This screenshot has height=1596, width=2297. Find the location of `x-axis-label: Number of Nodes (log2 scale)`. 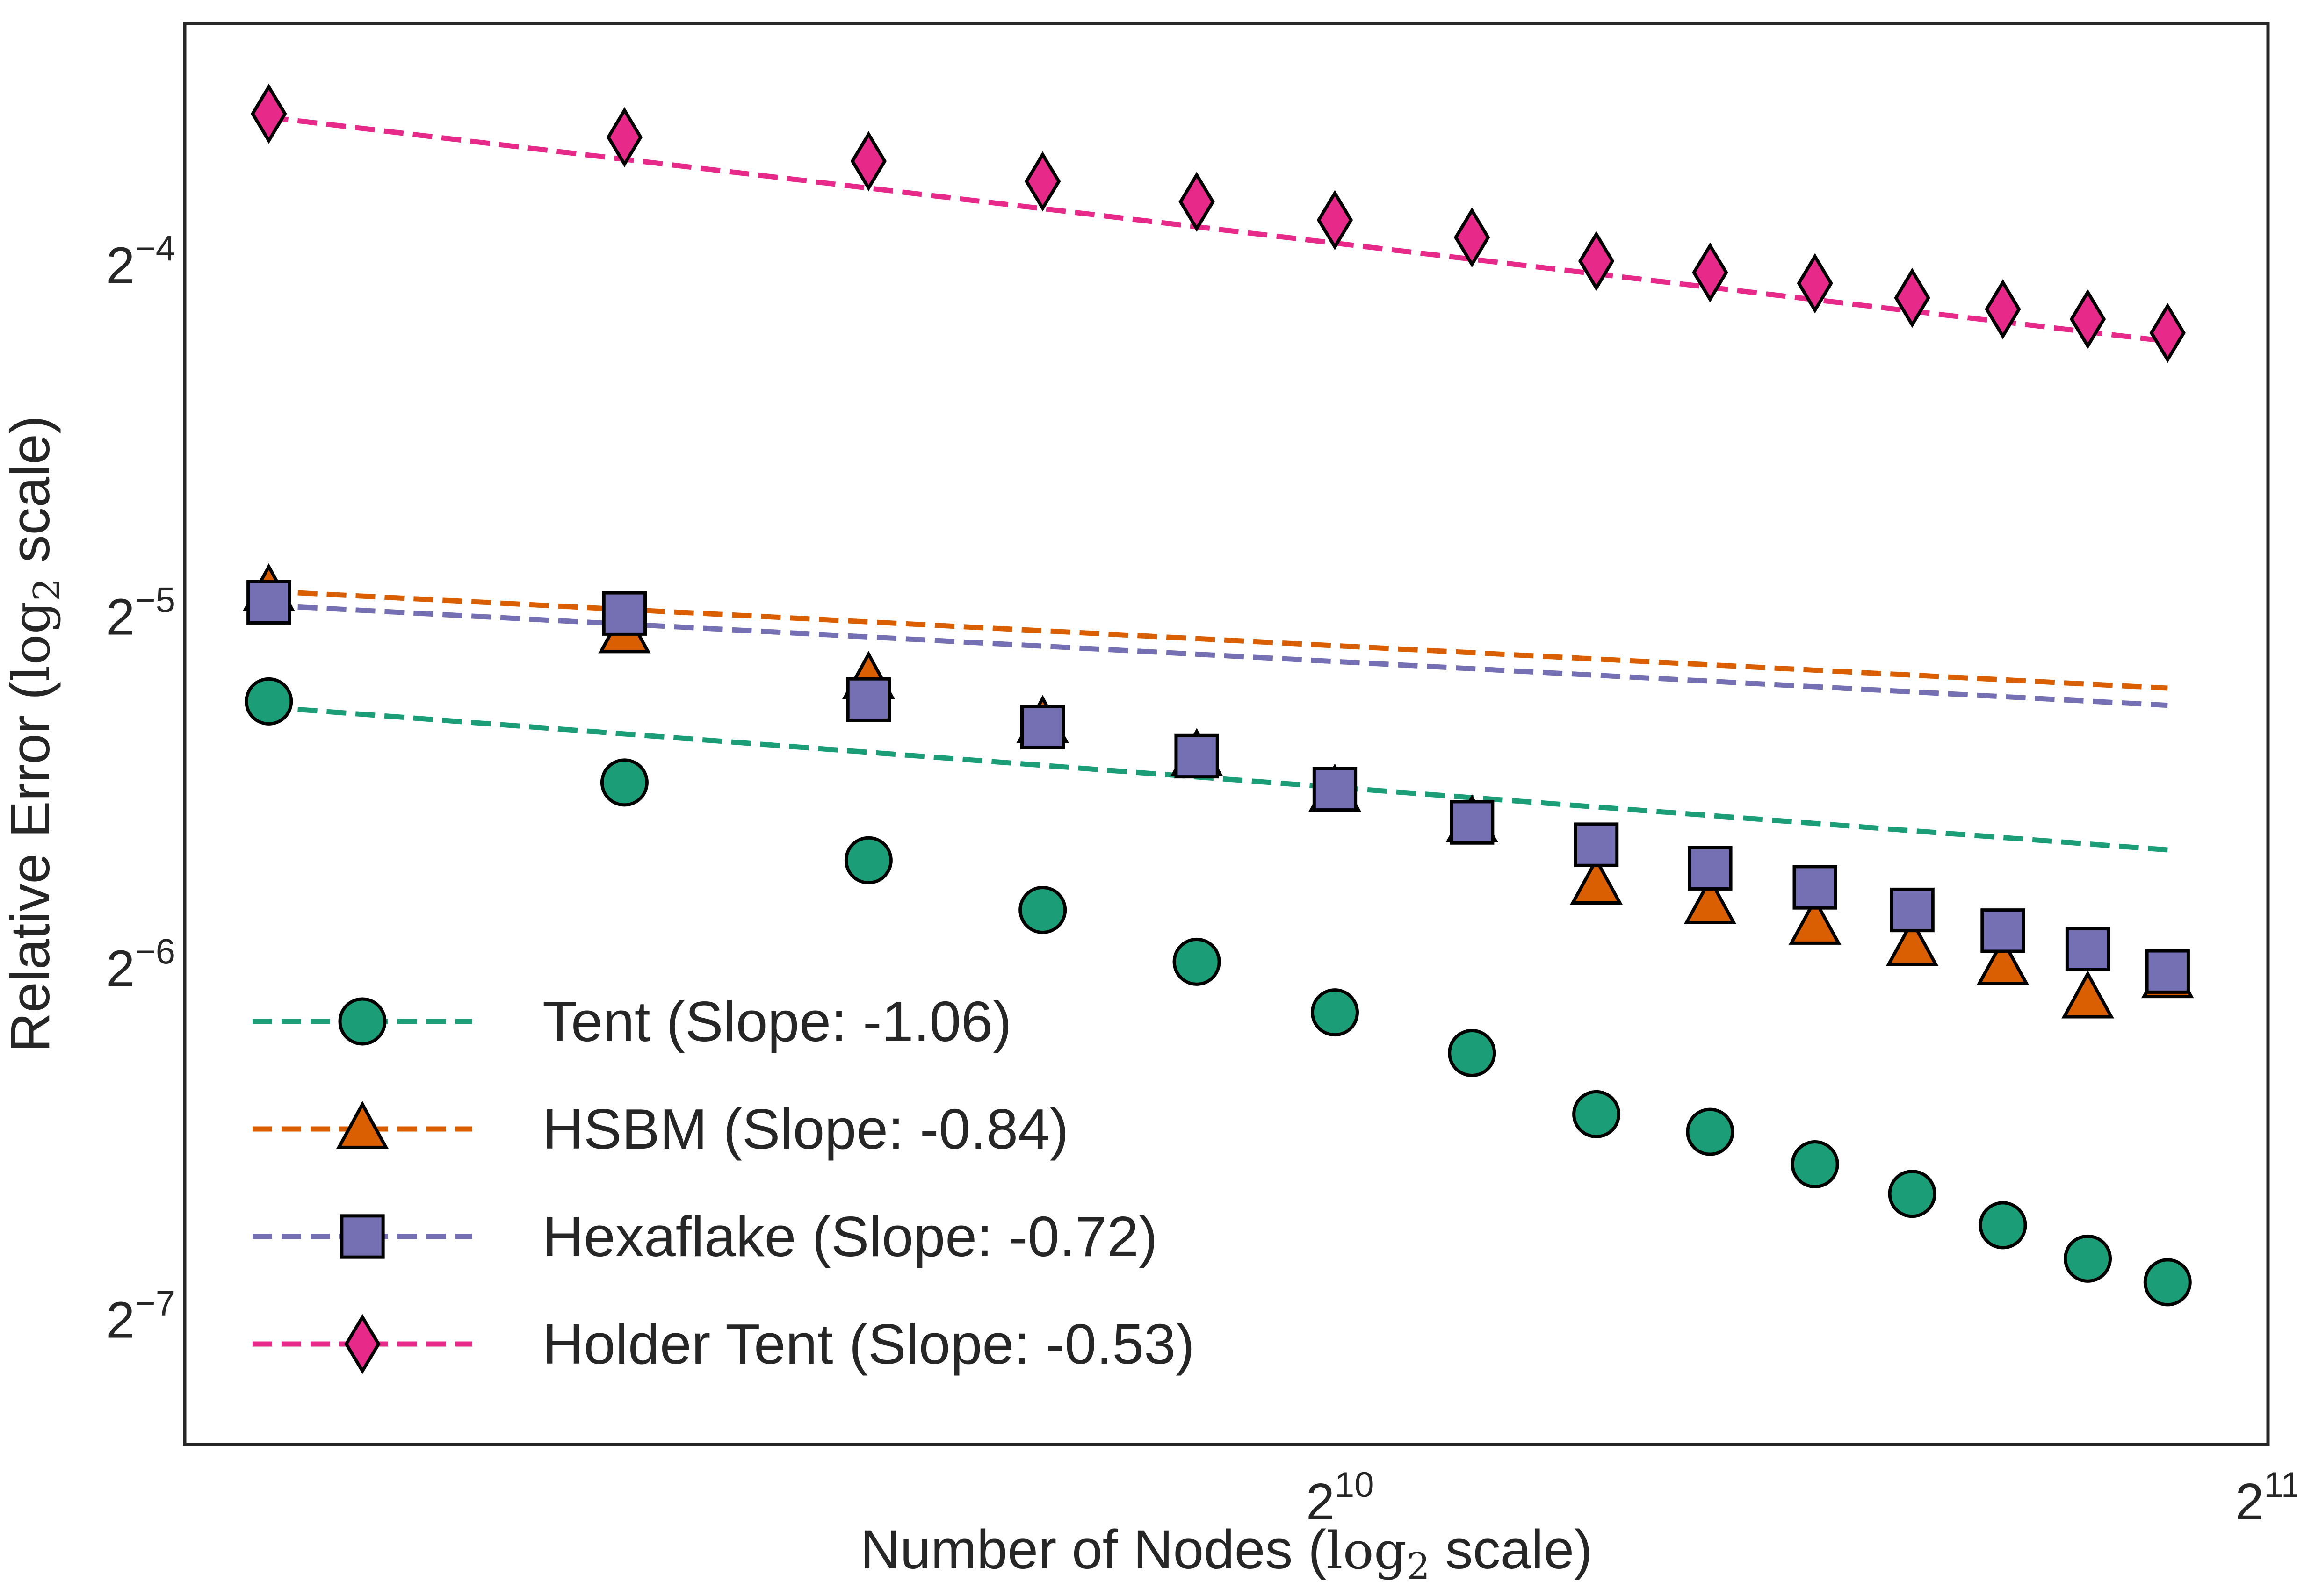

x-axis-label: Number of Nodes (log2 scale) is located at coordinates (1226, 1553).